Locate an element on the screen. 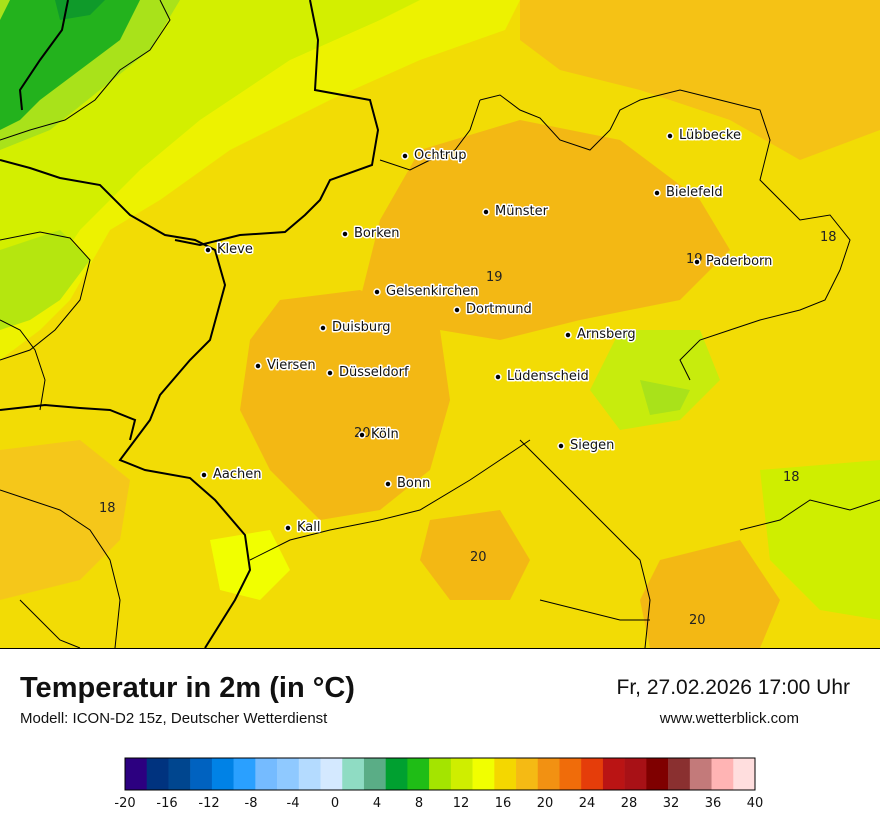 This screenshot has width=880, height=830. city-label: Aachen is located at coordinates (237, 474).